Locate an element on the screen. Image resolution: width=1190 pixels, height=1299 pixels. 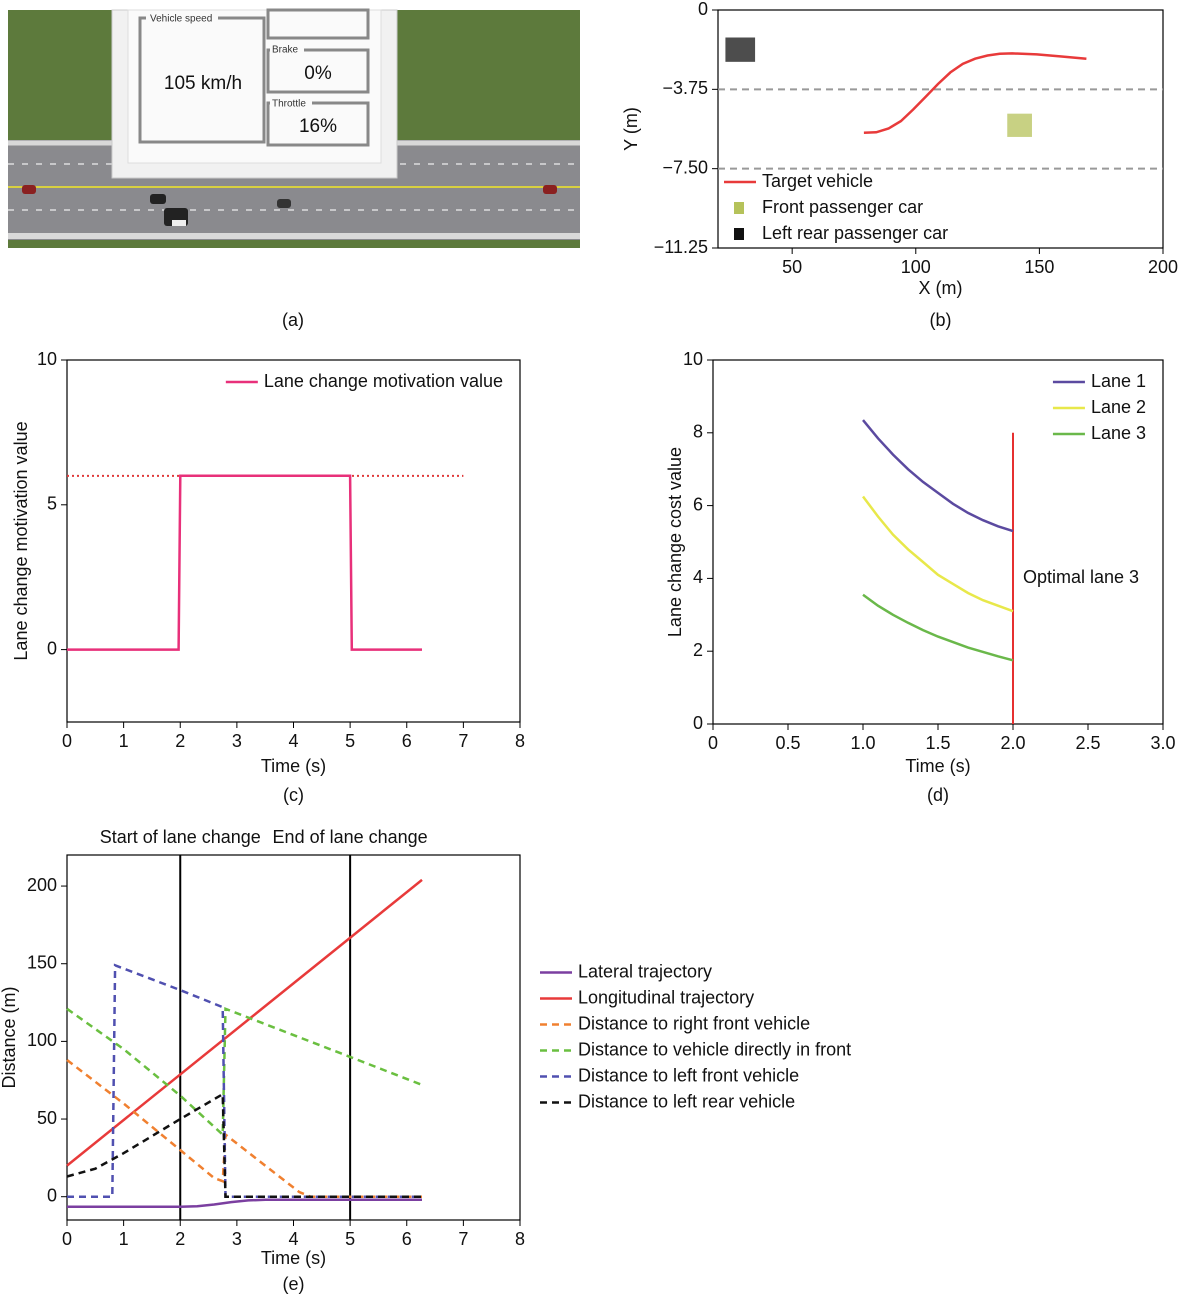
legend-label: Lateral trajectory is located at coordinates (645, 971).